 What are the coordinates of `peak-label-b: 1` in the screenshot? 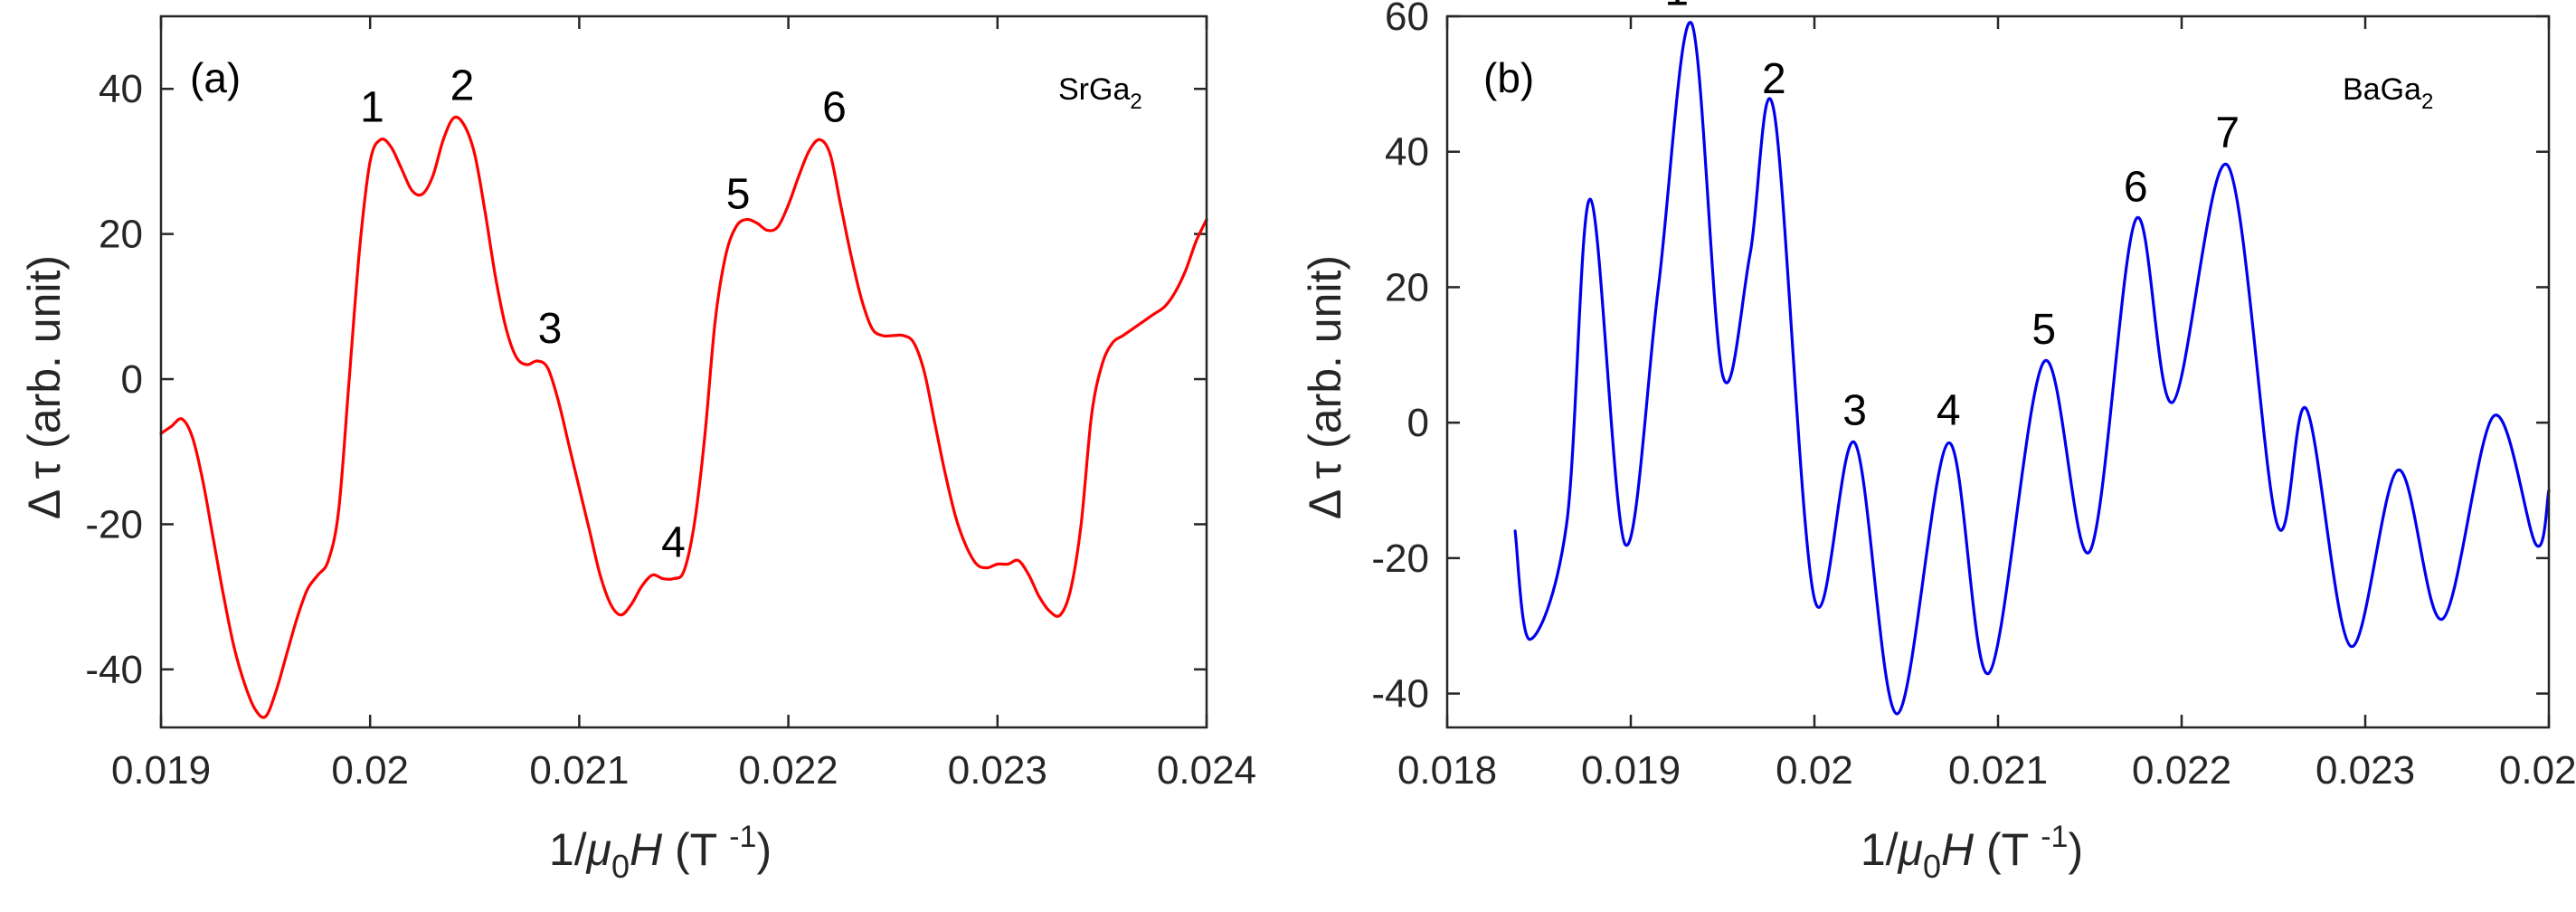 It's located at (1677, 7).